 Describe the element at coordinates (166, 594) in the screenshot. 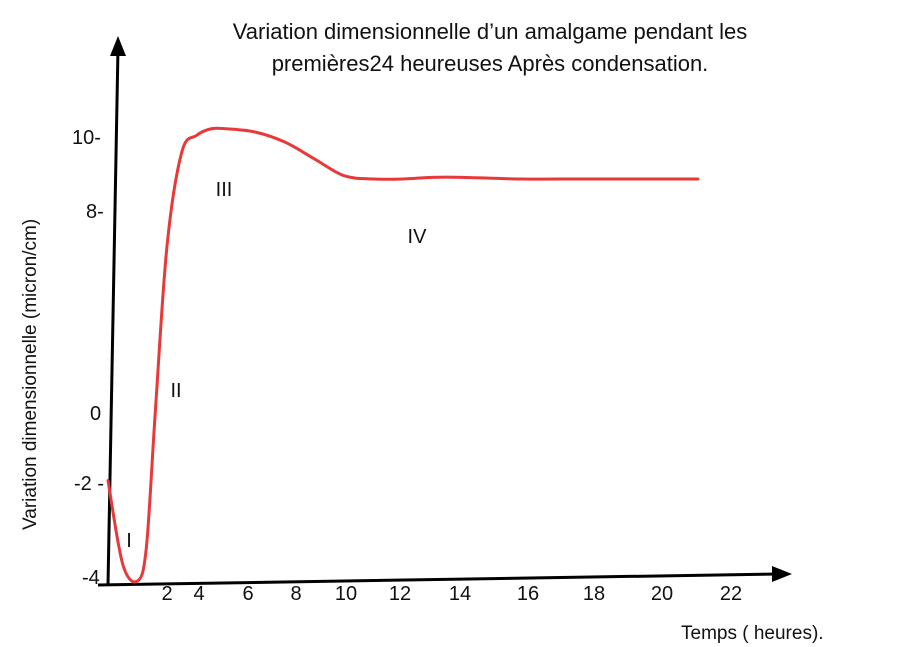

I see `x-tick-label: 2` at that location.